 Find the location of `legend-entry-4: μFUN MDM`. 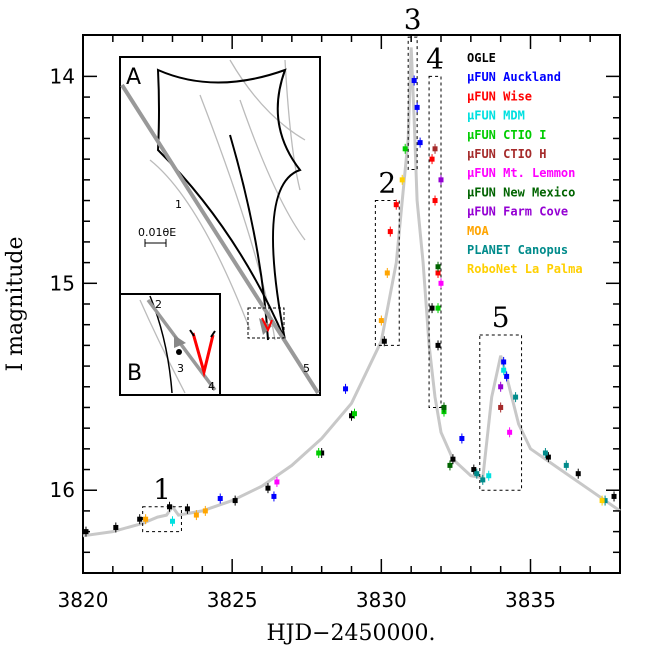

legend-entry-4: μFUN MDM is located at coordinates (496, 116).